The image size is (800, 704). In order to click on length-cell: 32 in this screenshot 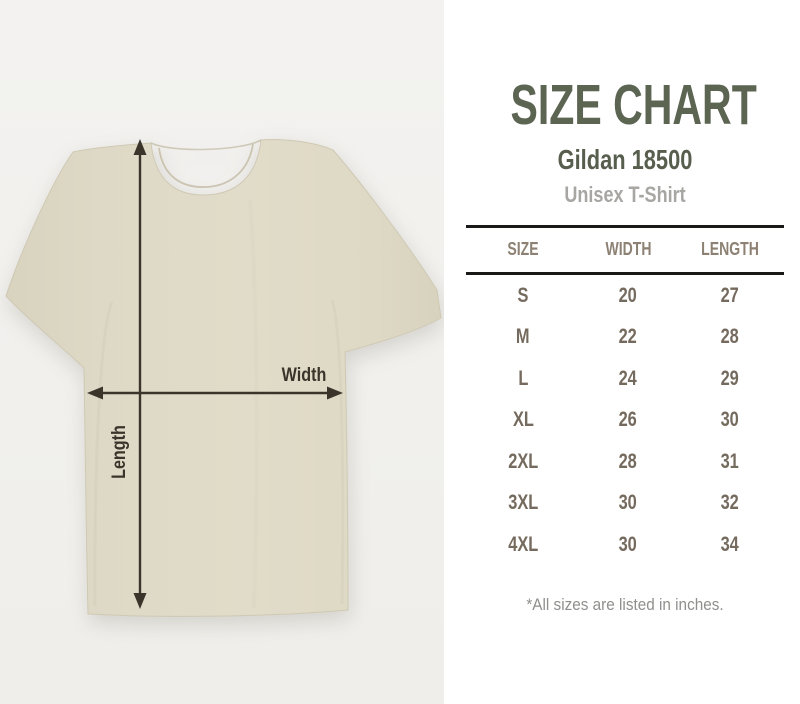, I will do `click(730, 503)`.